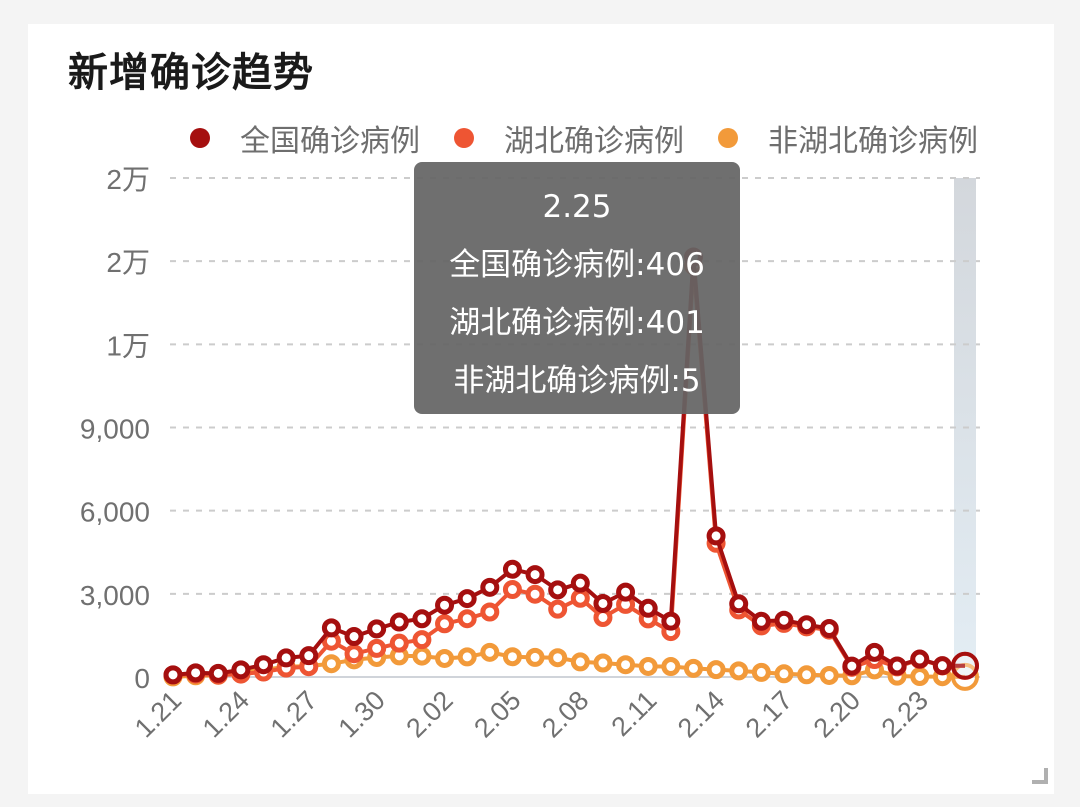 The image size is (1080, 807). Describe the element at coordinates (142, 678) in the screenshot. I see `y-tick-label: 0` at that location.